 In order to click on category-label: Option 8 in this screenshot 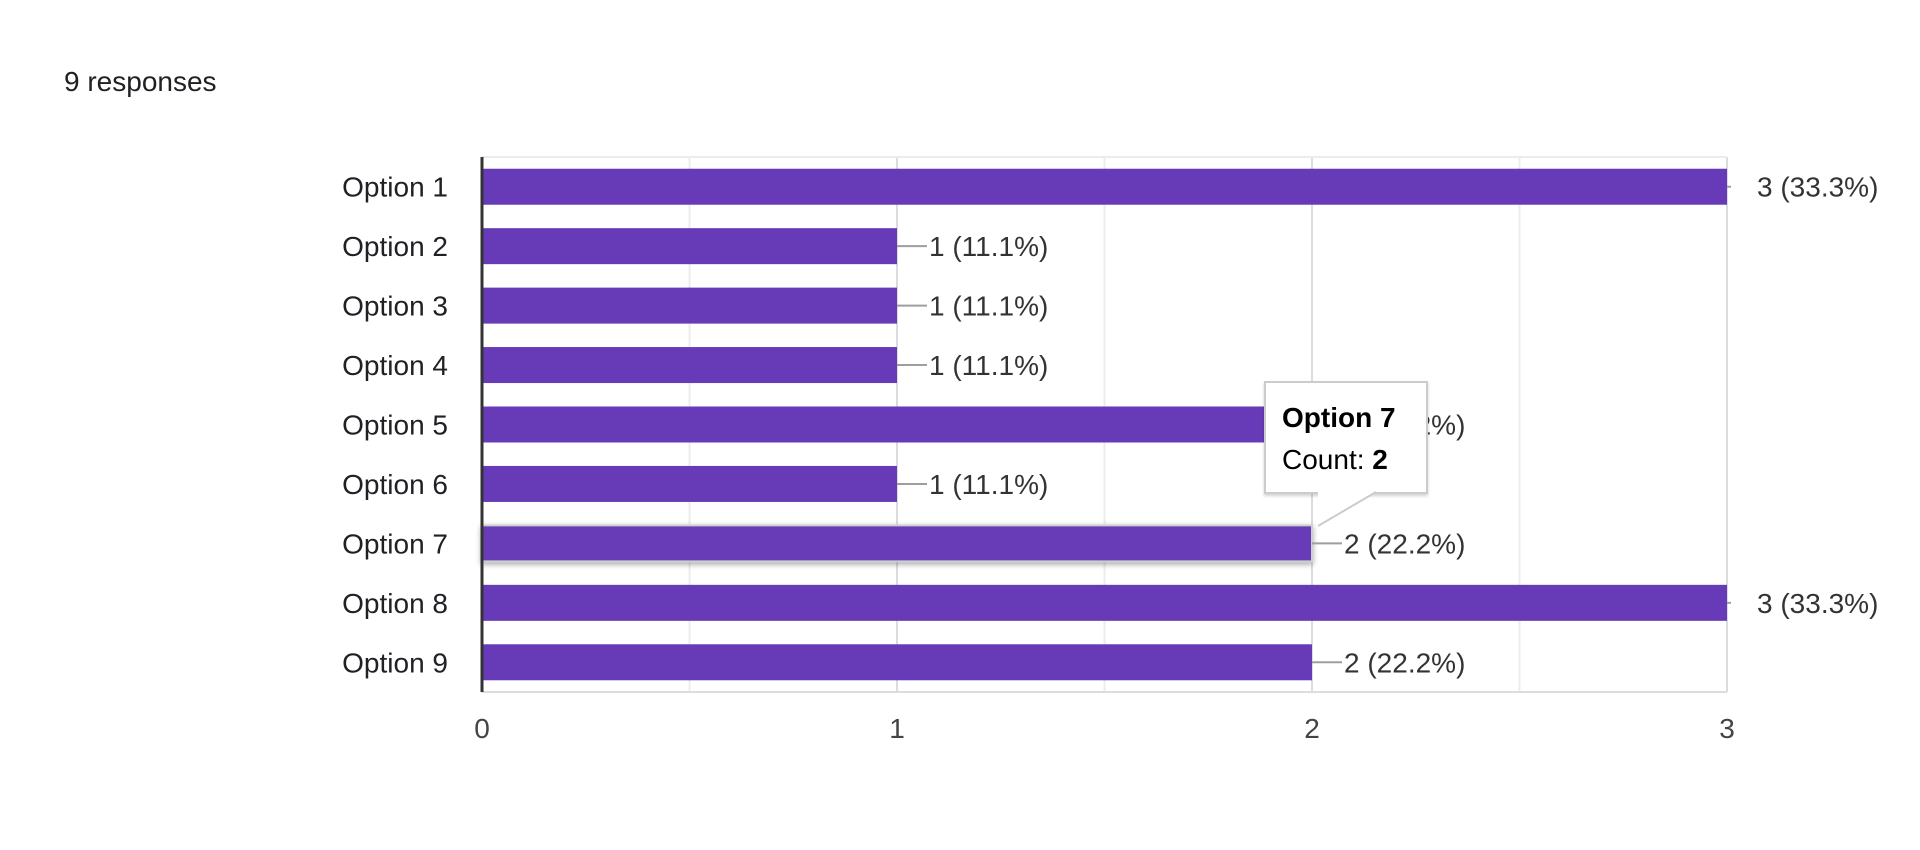, I will do `click(395, 603)`.